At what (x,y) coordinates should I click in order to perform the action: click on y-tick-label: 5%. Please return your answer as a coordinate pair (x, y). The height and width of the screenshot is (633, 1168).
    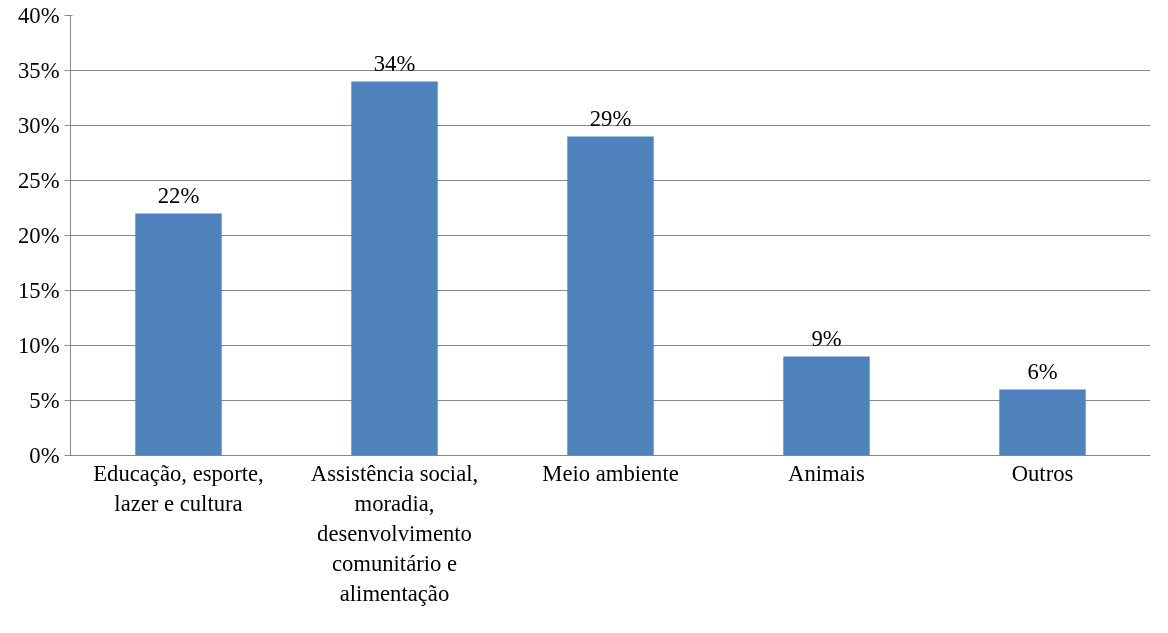
    Looking at the image, I should click on (44, 400).